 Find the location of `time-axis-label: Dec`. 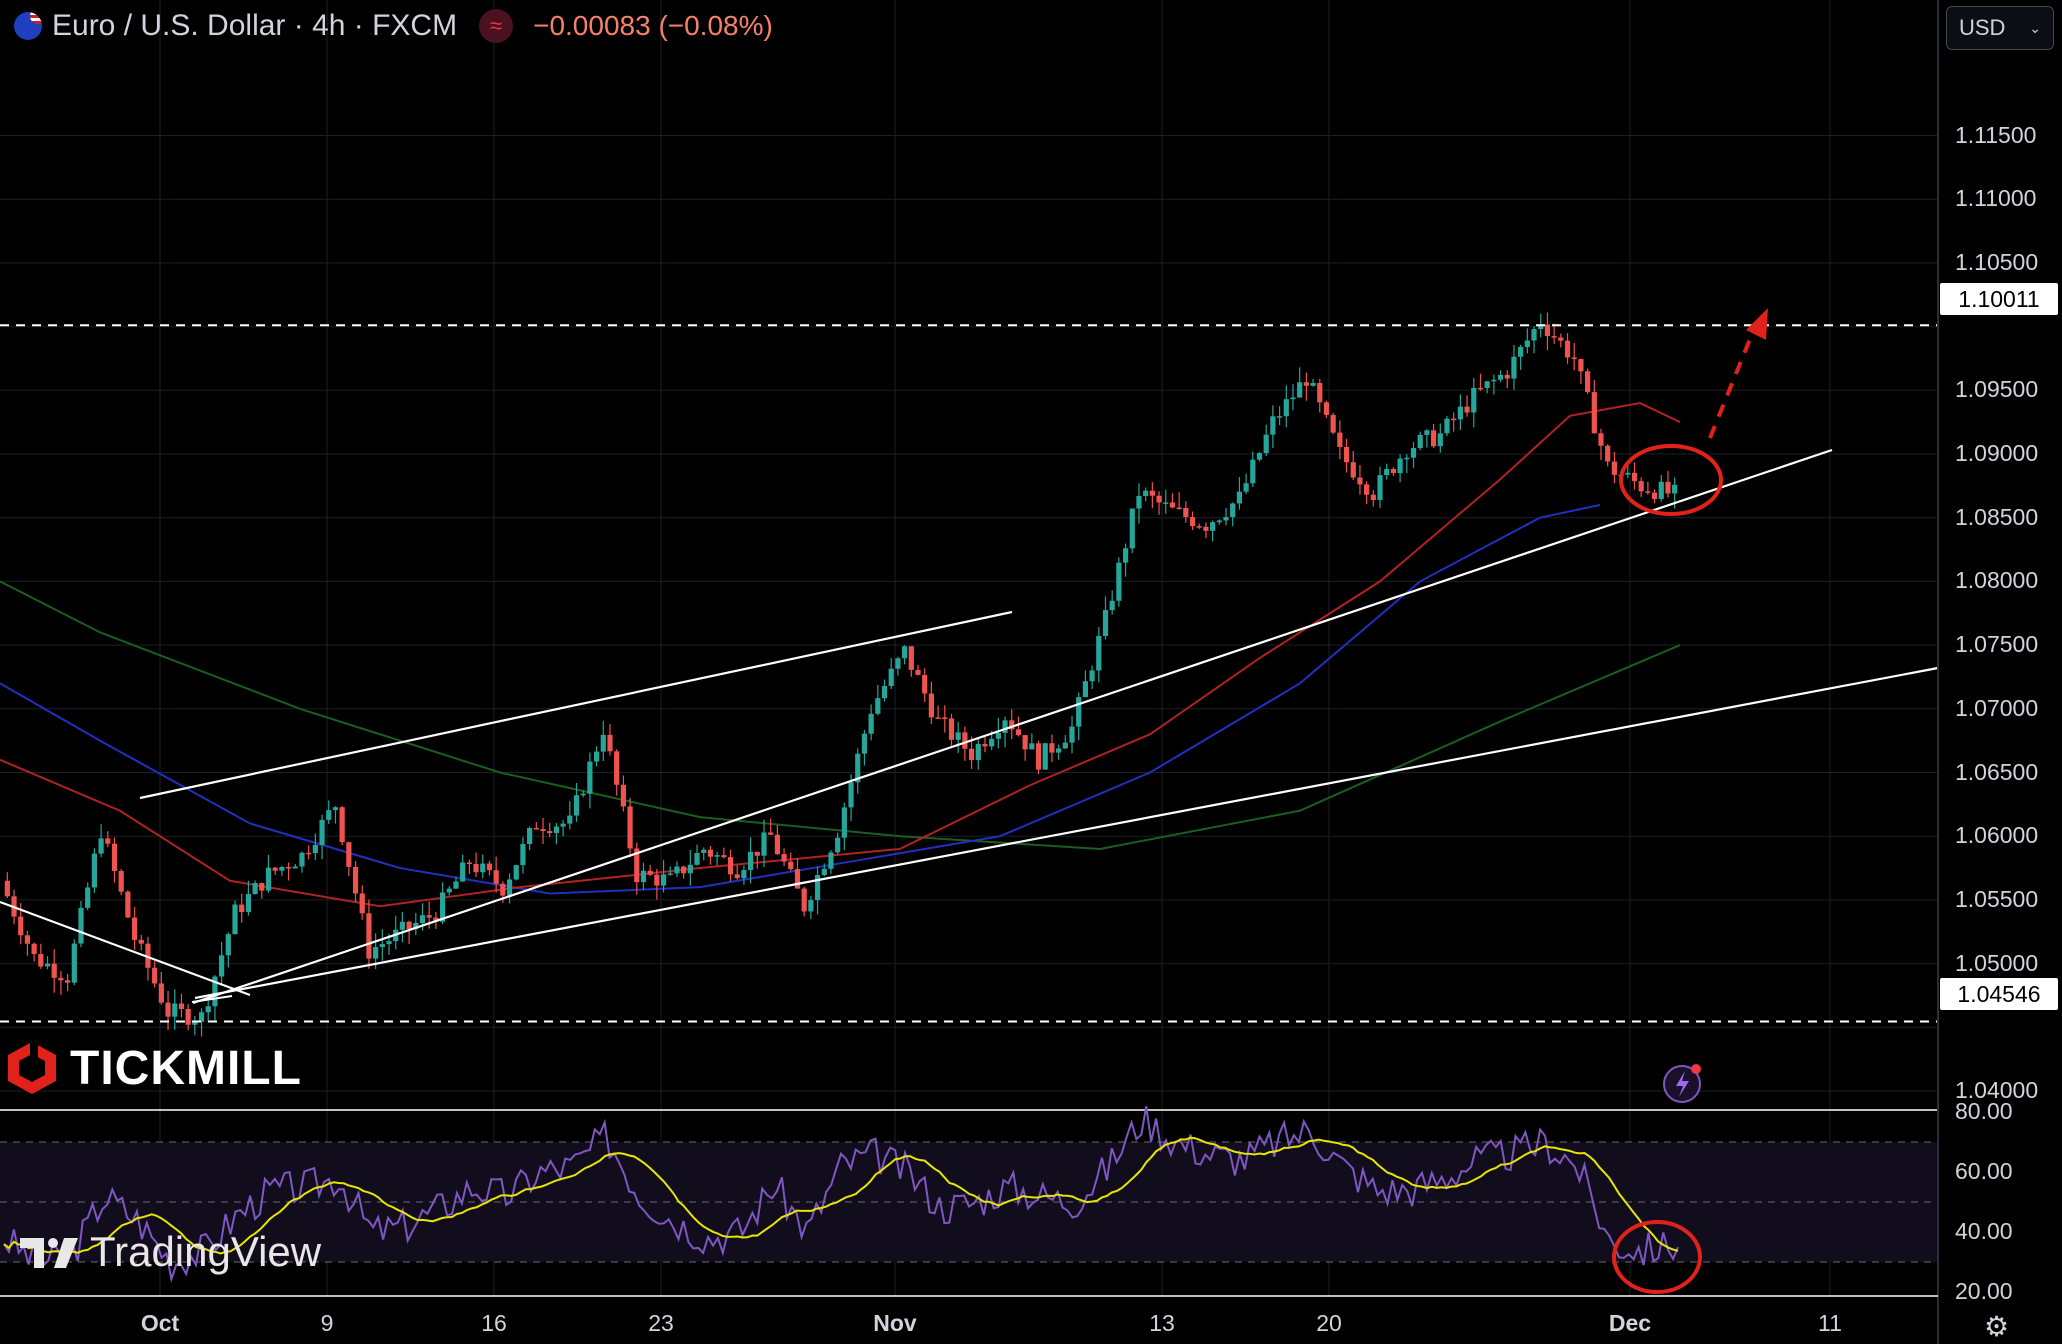

time-axis-label: Dec is located at coordinates (1630, 1323).